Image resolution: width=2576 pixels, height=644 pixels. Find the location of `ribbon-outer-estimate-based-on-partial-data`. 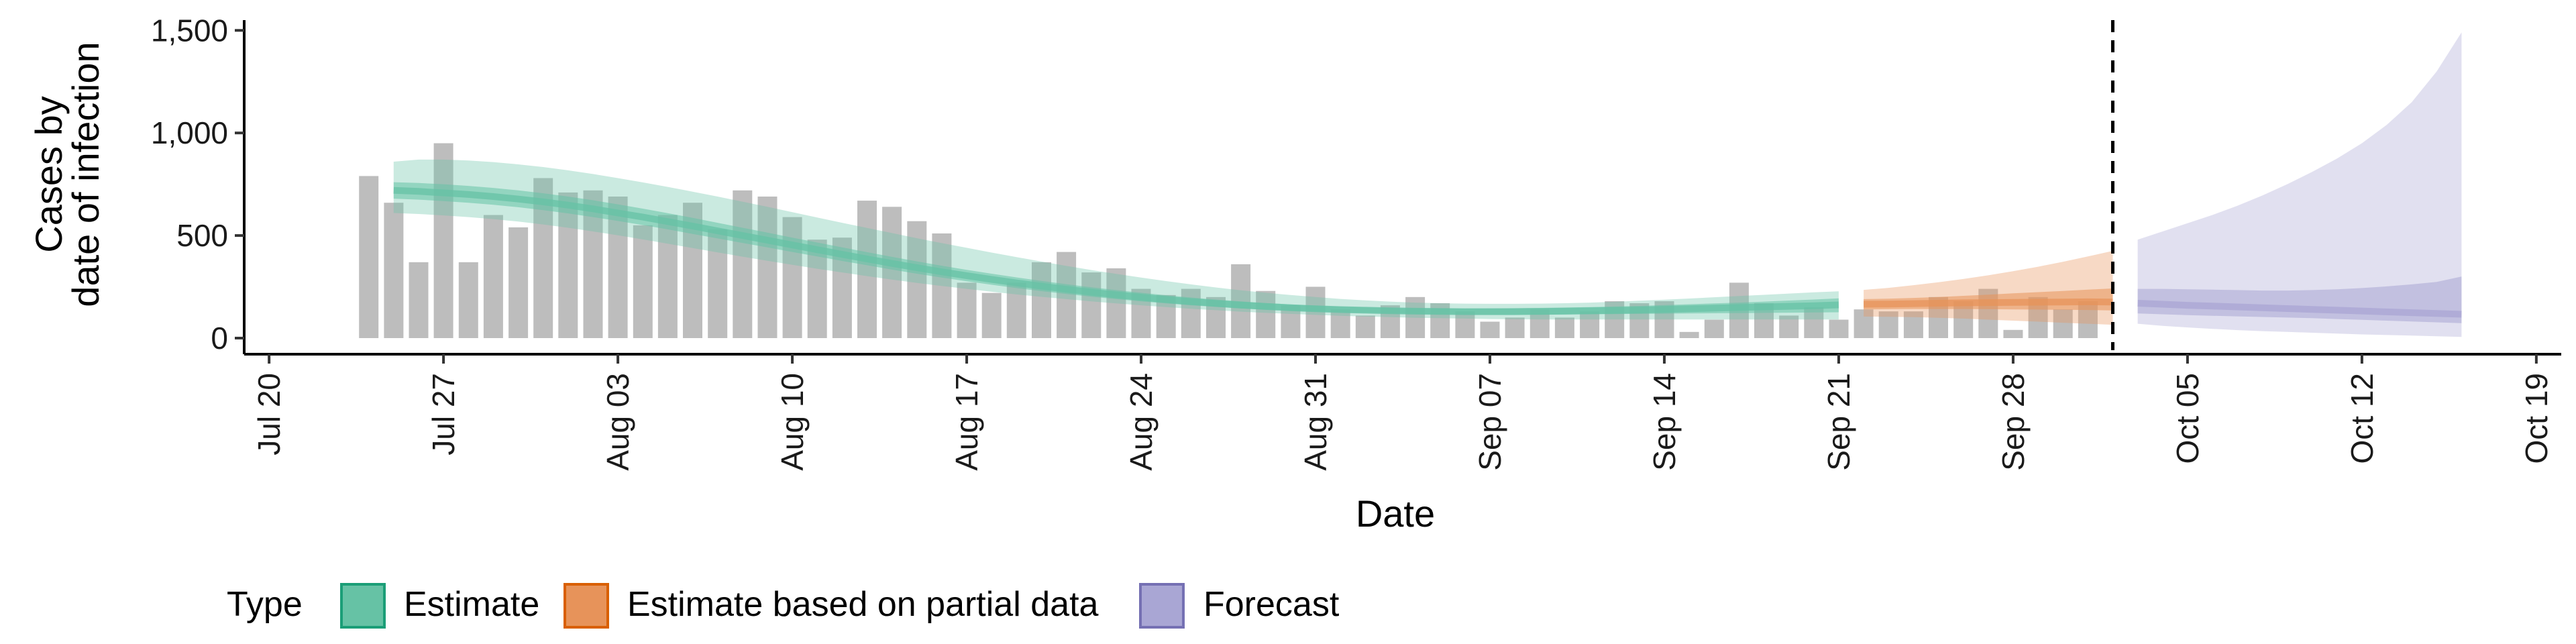

ribbon-outer-estimate-based-on-partial-data is located at coordinates (1988, 288).